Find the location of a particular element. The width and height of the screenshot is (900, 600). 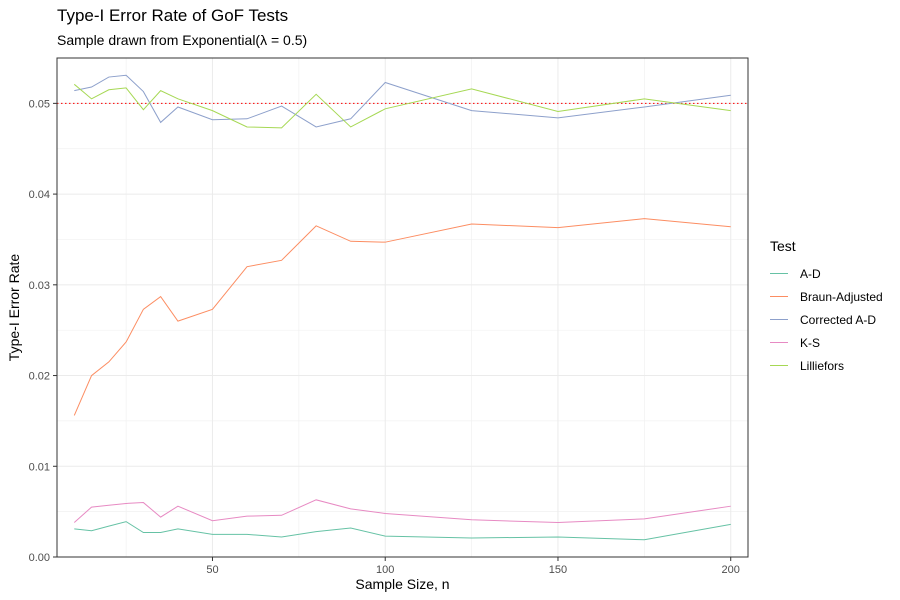

y-axis-ticks: 0.00 0.01 0.02 0.03 0.04 0.05 is located at coordinates (43, 331).